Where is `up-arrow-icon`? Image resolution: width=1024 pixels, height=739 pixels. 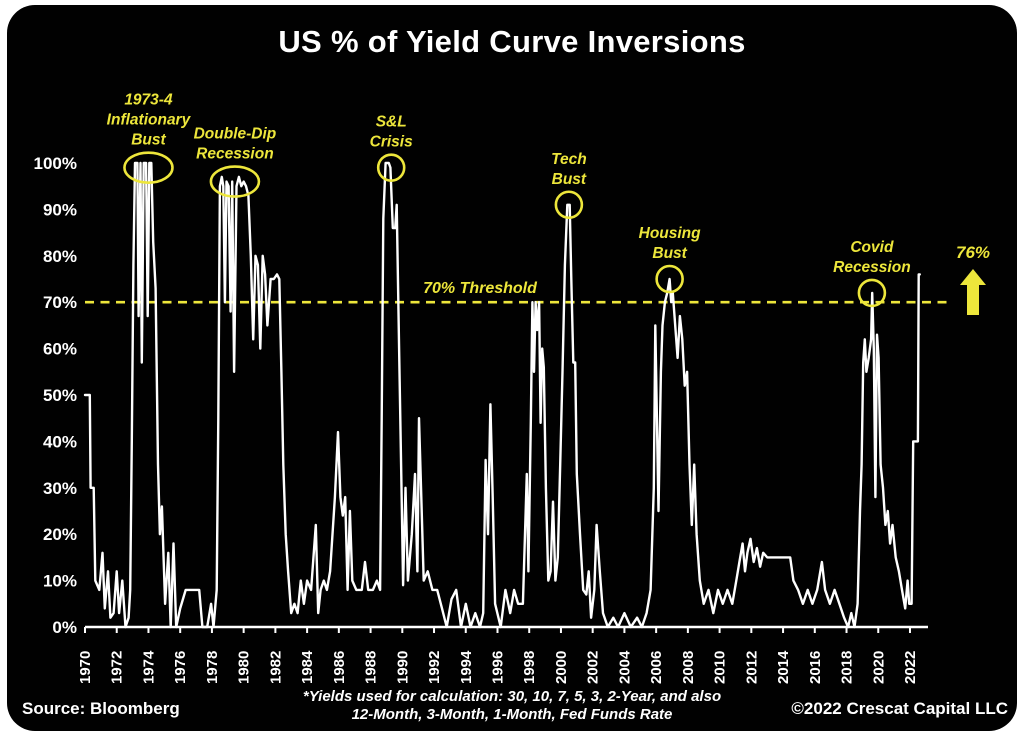
up-arrow-icon is located at coordinates (973, 292).